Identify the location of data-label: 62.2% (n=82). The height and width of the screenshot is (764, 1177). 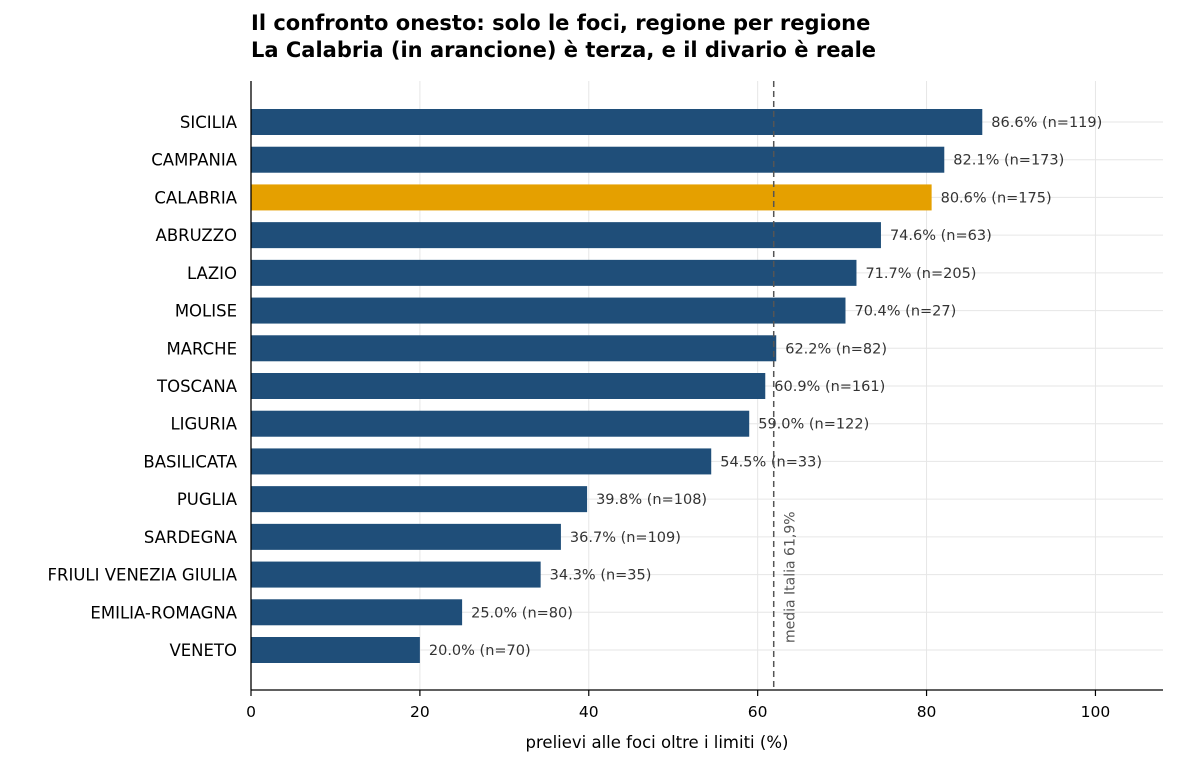
(836, 349).